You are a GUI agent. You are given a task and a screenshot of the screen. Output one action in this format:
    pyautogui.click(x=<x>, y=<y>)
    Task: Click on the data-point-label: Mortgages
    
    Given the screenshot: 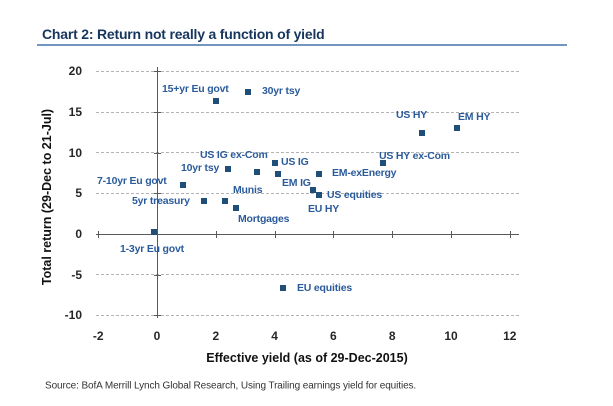 What is the action you would take?
    pyautogui.click(x=264, y=219)
    